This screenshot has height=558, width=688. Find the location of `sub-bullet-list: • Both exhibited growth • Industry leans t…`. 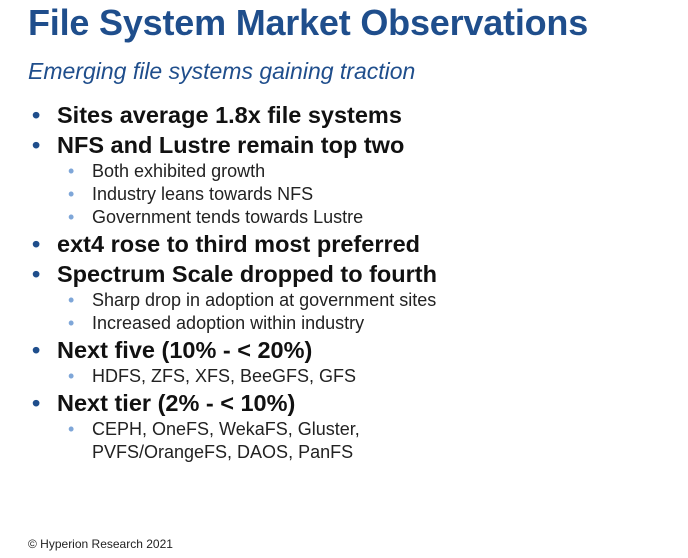

sub-bullet-list: • Both exhibited growth • Industry leans t… is located at coordinates (344, 194).